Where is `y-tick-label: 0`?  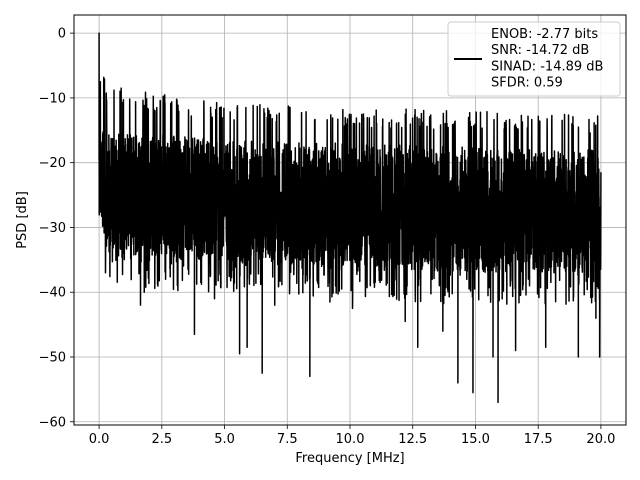 y-tick-label: 0 is located at coordinates (62, 34).